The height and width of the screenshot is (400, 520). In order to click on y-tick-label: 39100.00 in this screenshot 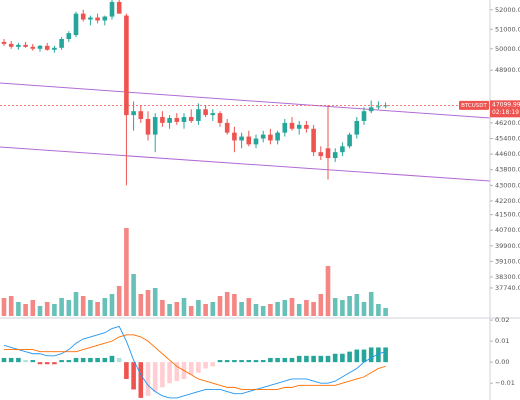, I will do `click(507, 261)`.